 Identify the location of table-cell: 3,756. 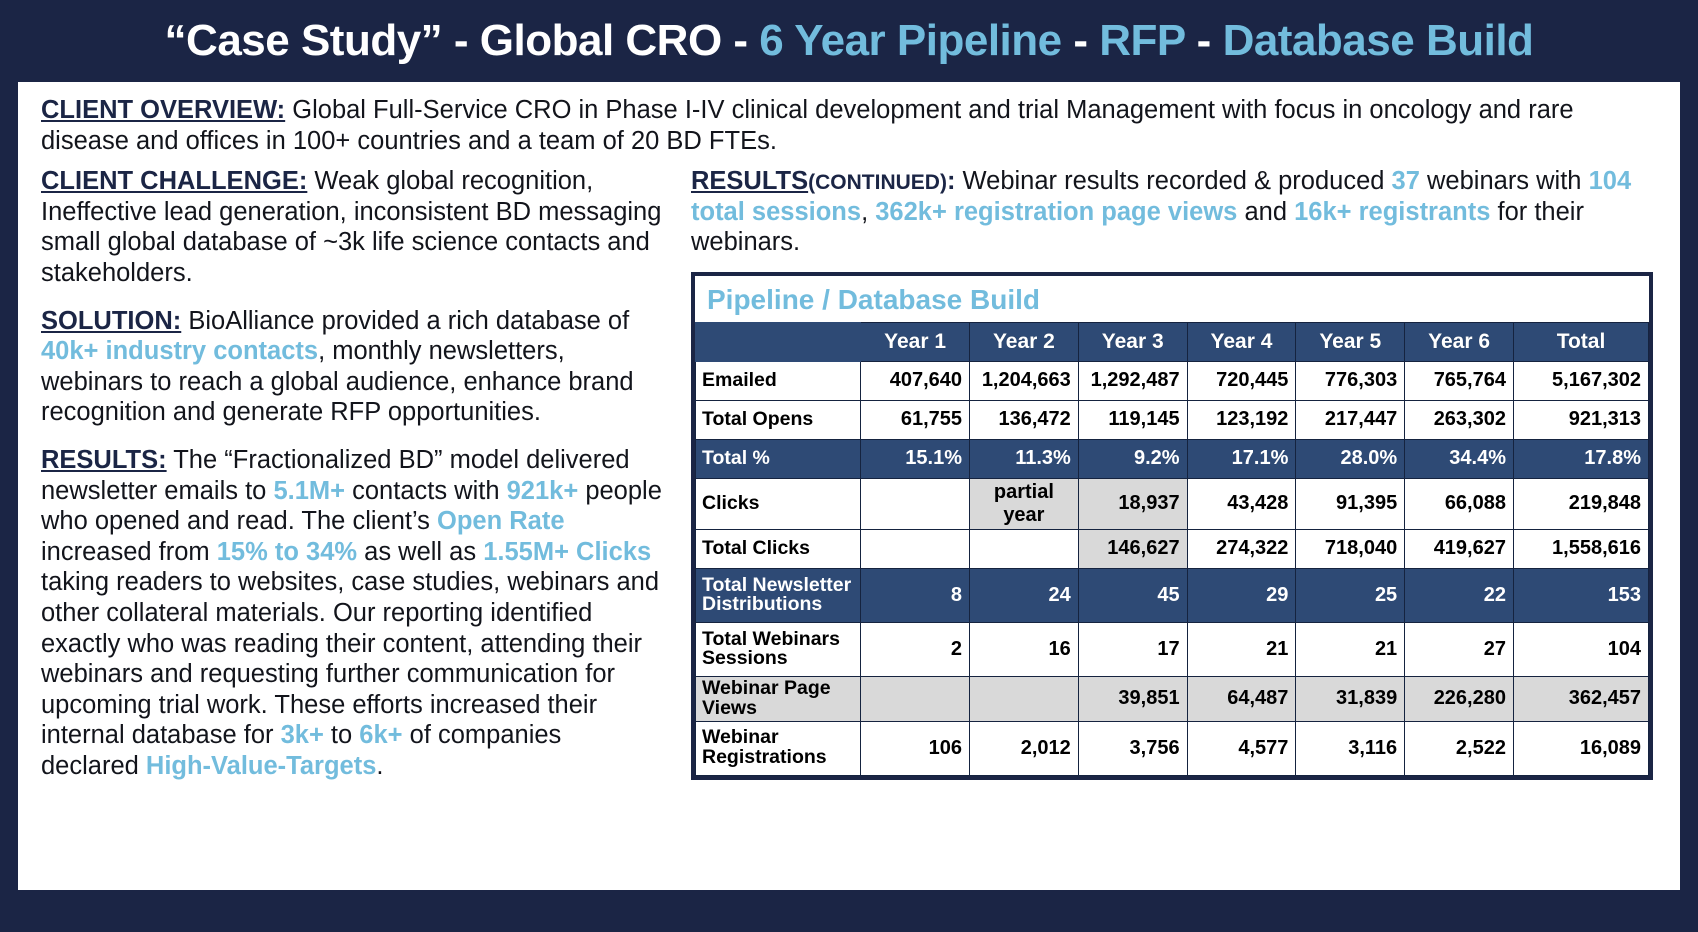
(1132, 748).